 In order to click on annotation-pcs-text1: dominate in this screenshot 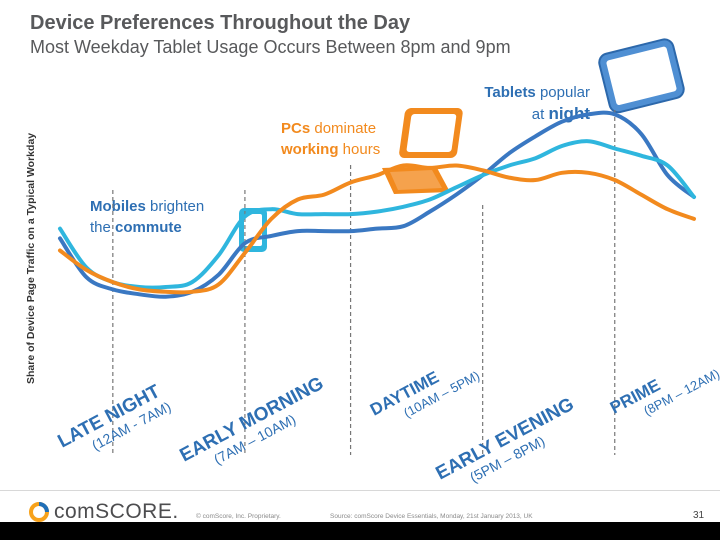, I will do `click(343, 128)`.